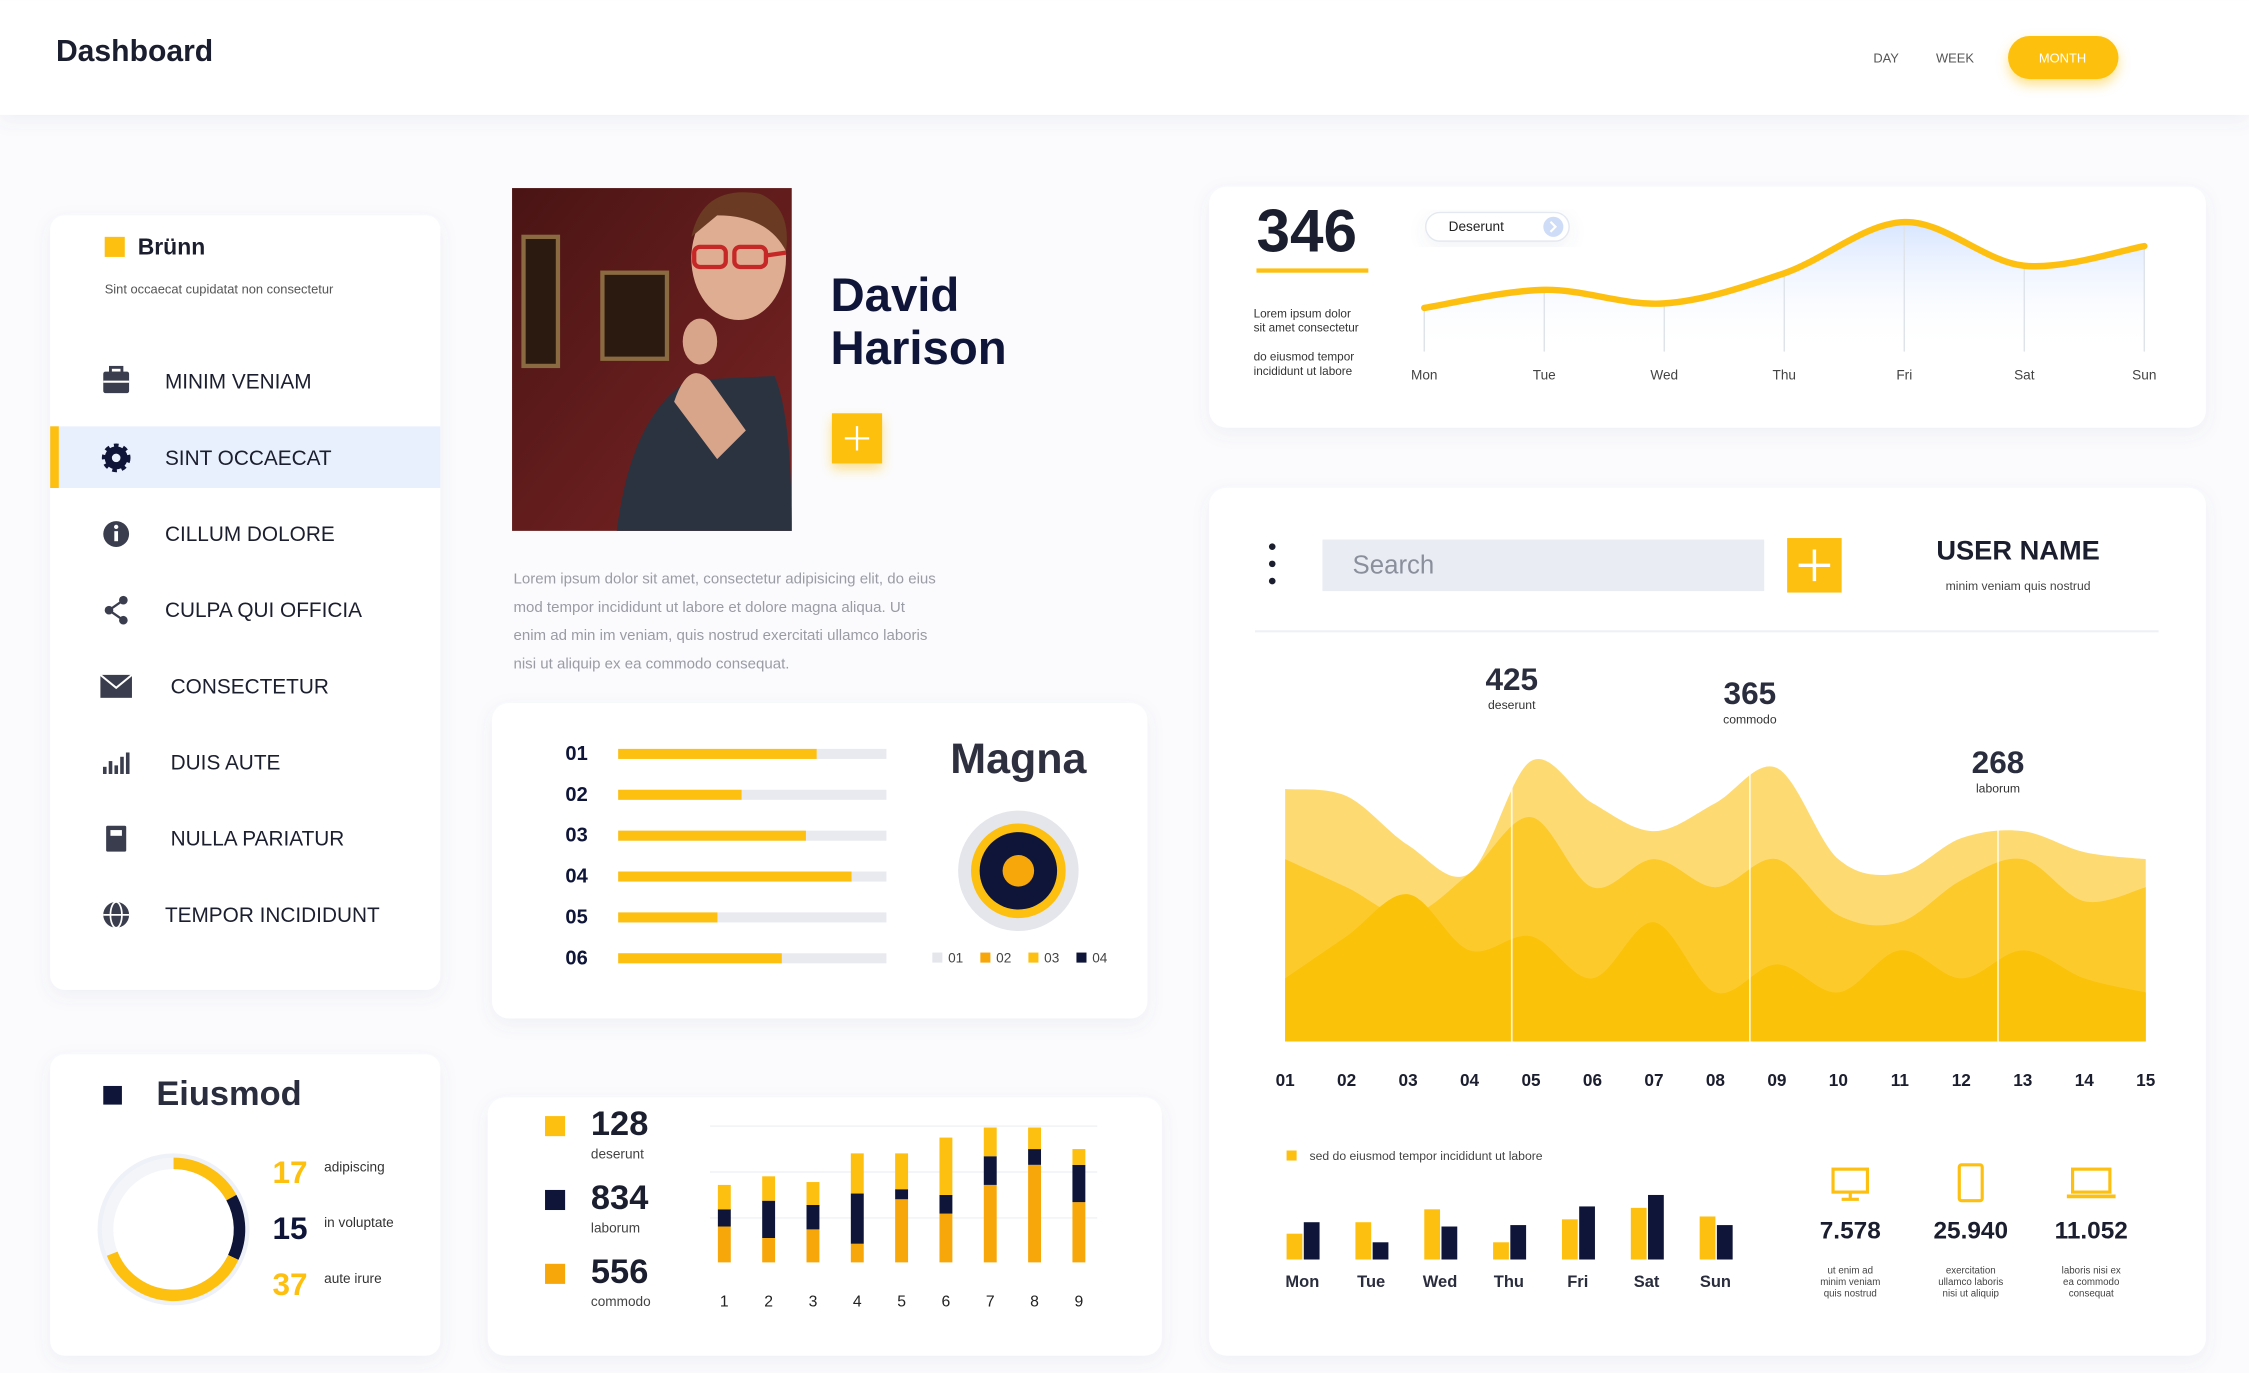 This screenshot has height=1373, width=2249. I want to click on x-tick-label: 8, so click(1034, 1302).